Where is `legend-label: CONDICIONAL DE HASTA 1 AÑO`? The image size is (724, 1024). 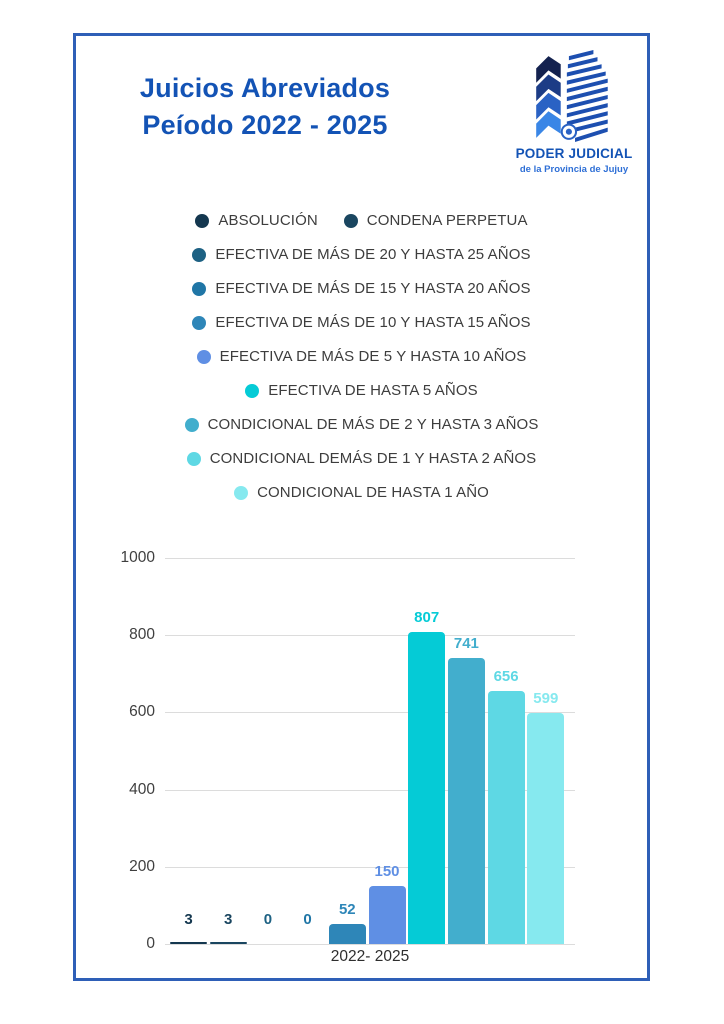 legend-label: CONDICIONAL DE HASTA 1 AÑO is located at coordinates (373, 492).